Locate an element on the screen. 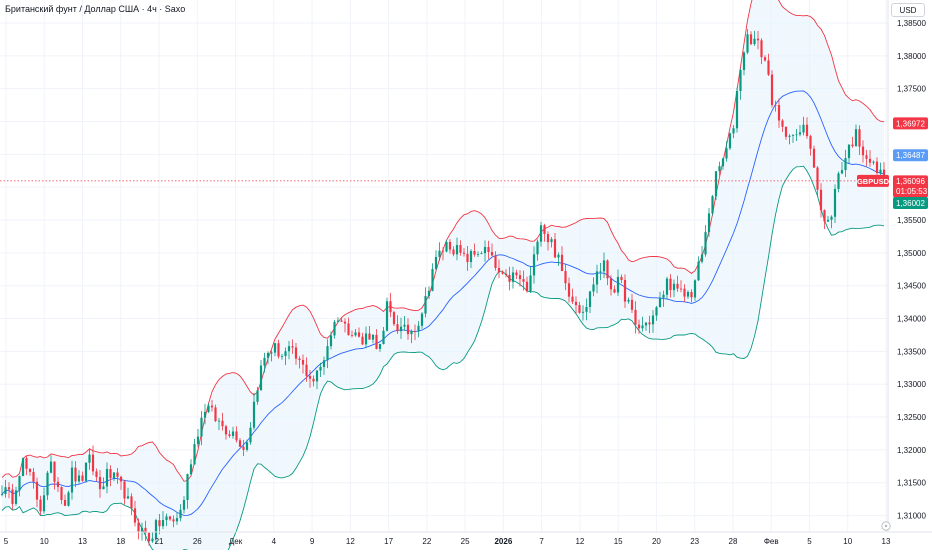  svg-text: 1,36002 is located at coordinates (910, 203).